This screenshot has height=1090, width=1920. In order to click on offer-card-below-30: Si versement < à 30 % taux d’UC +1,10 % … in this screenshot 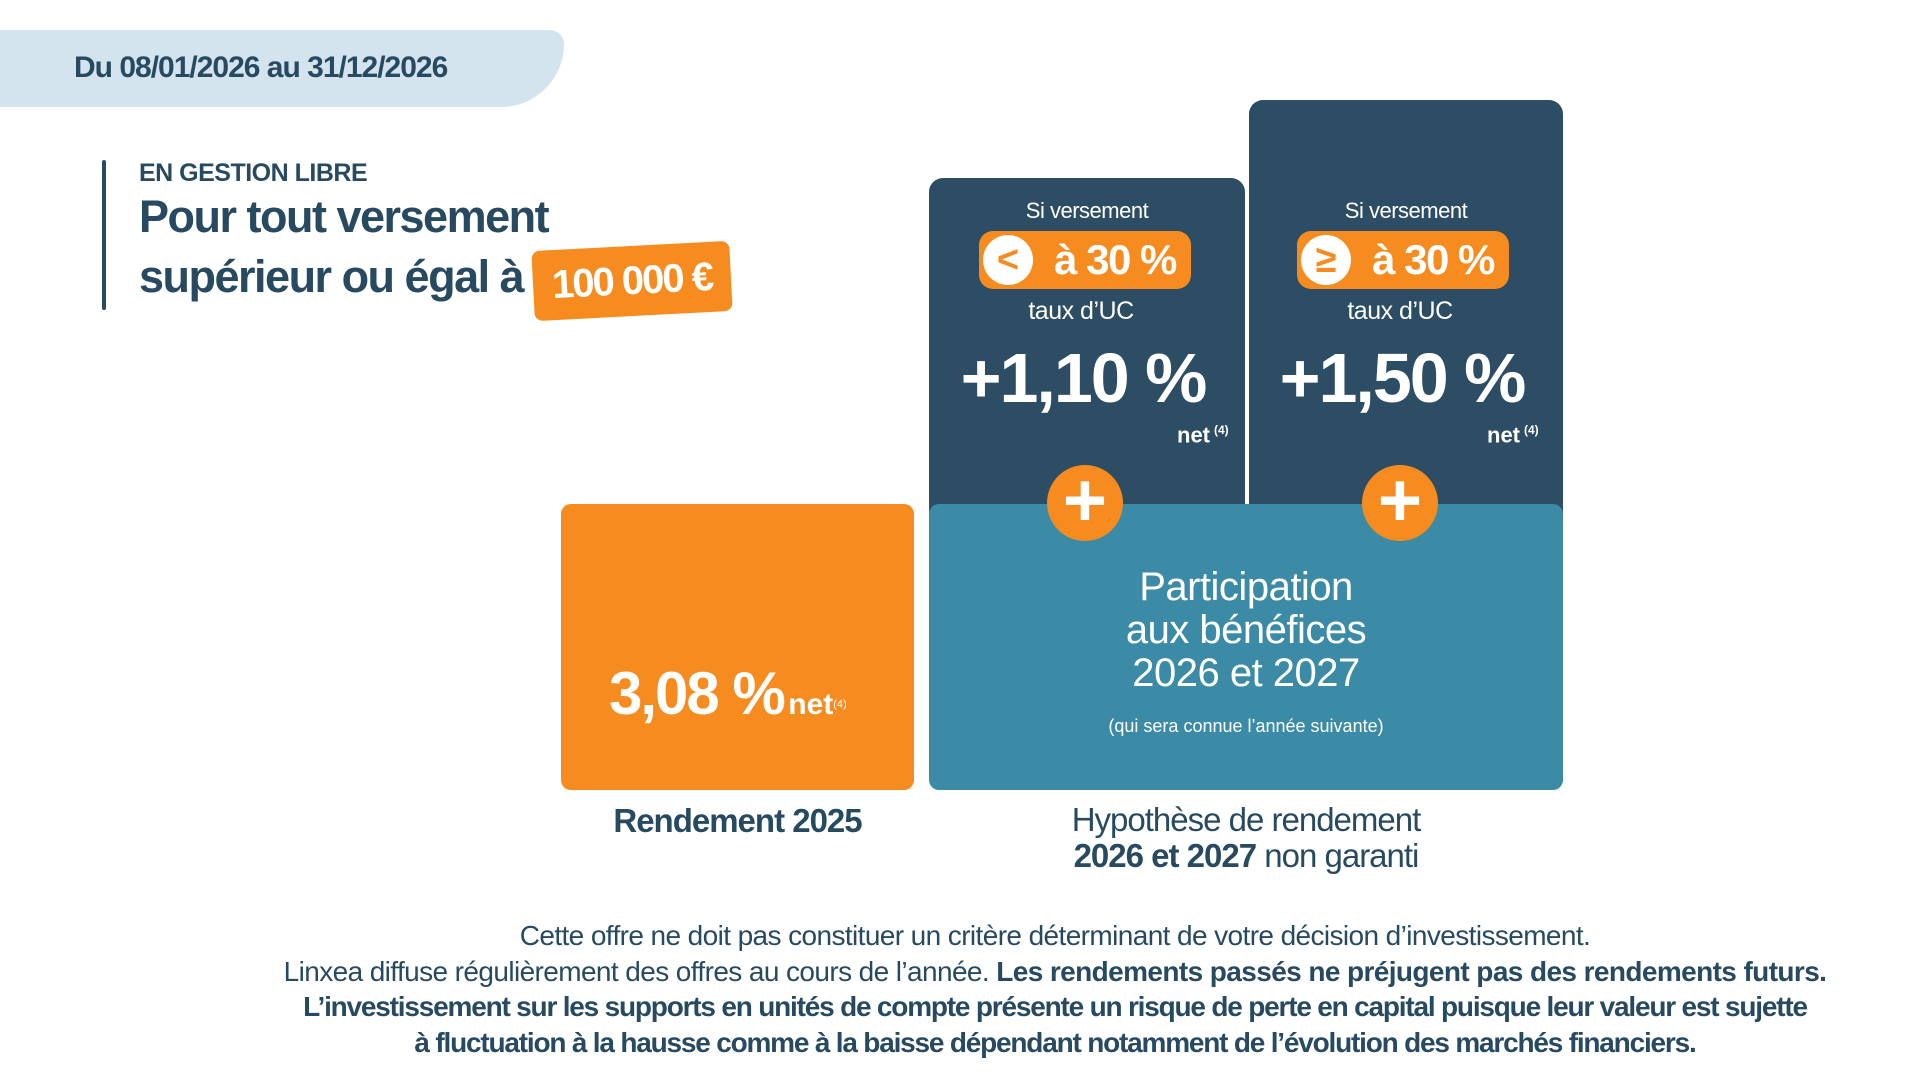, I will do `click(1087, 348)`.